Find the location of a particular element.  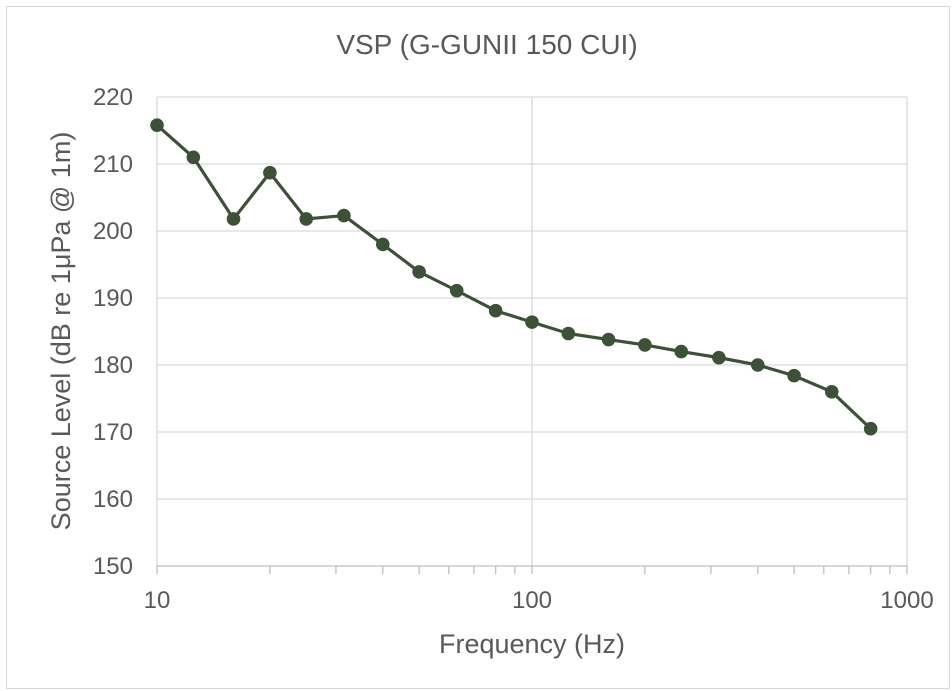

y-tick-label: 190 is located at coordinates (113, 298).